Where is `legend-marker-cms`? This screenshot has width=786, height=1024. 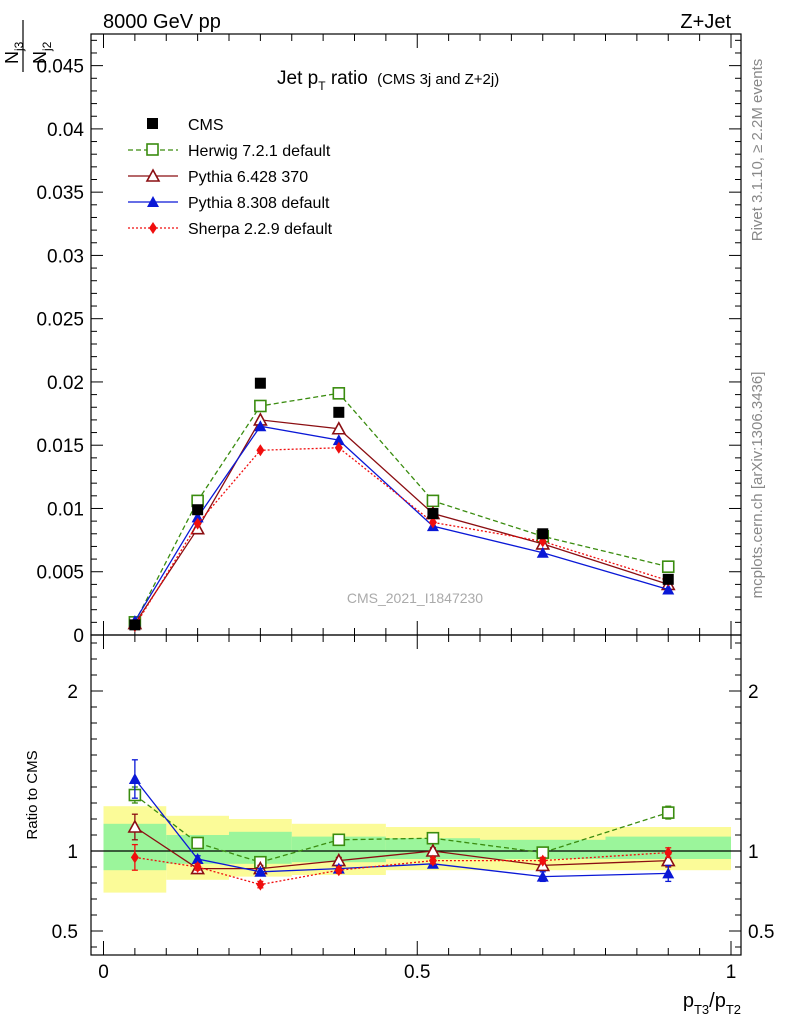 legend-marker-cms is located at coordinates (152, 123).